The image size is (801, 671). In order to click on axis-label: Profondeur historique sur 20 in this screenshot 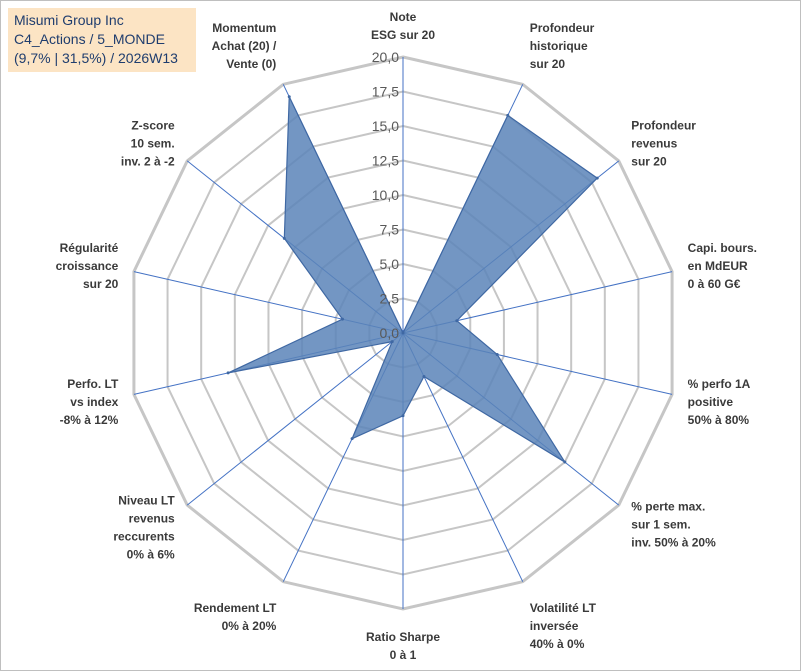, I will do `click(562, 46)`.